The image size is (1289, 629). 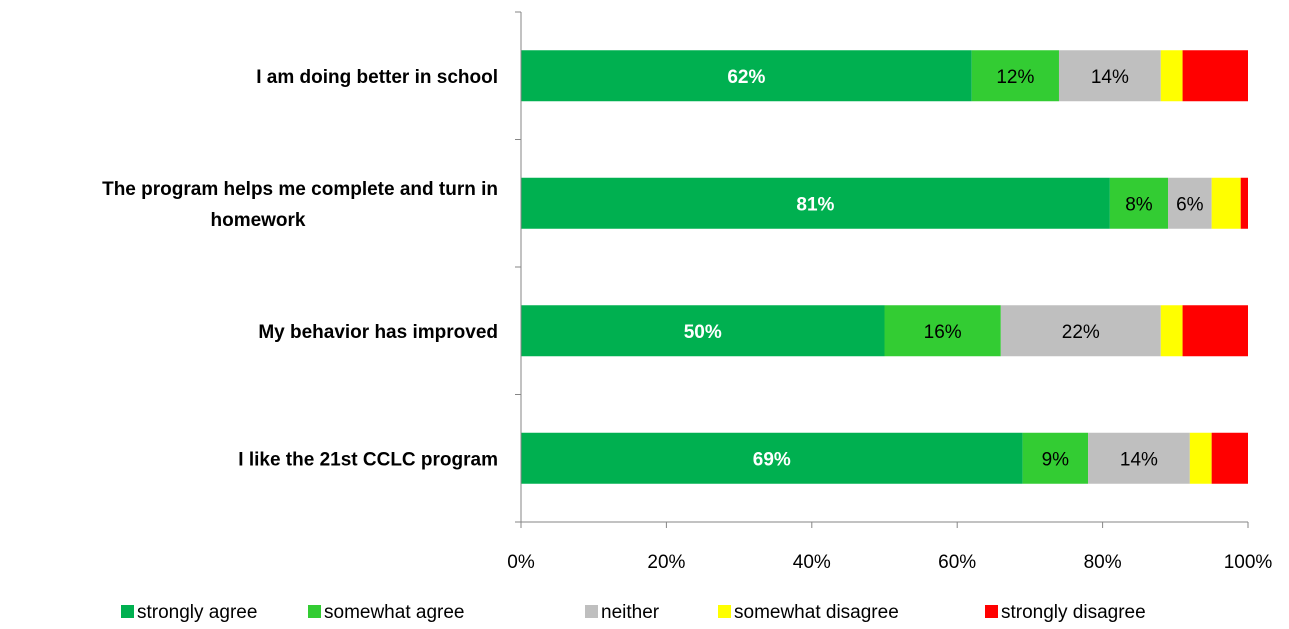 I want to click on legend-label: strongly agree, so click(x=197, y=612).